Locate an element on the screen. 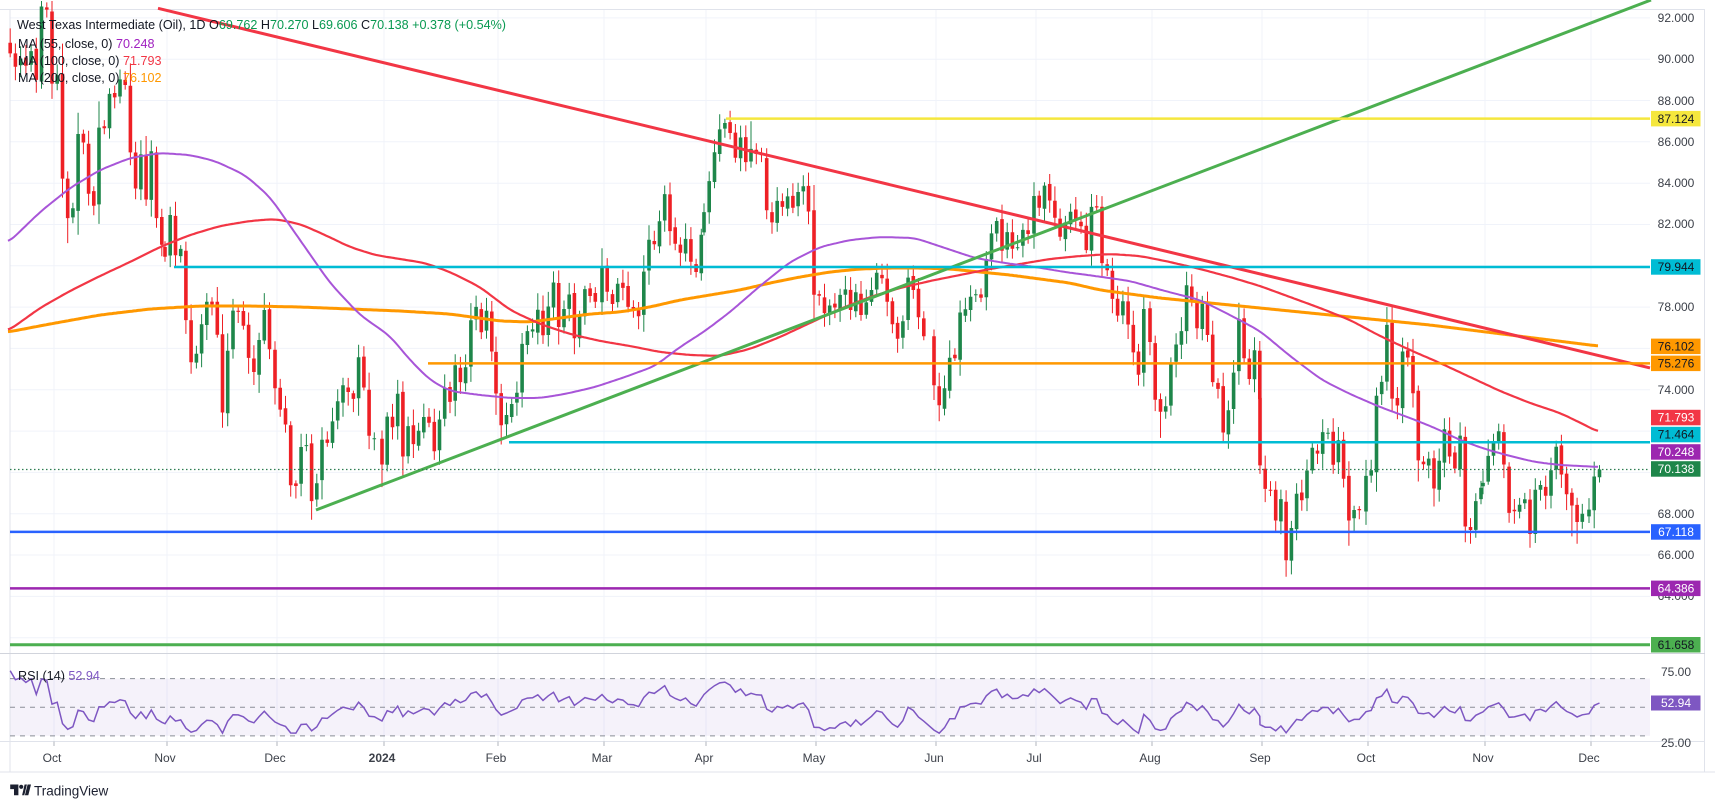 Image resolution: width=1715 pixels, height=808 pixels. svg-text: TradingView is located at coordinates (71, 791).